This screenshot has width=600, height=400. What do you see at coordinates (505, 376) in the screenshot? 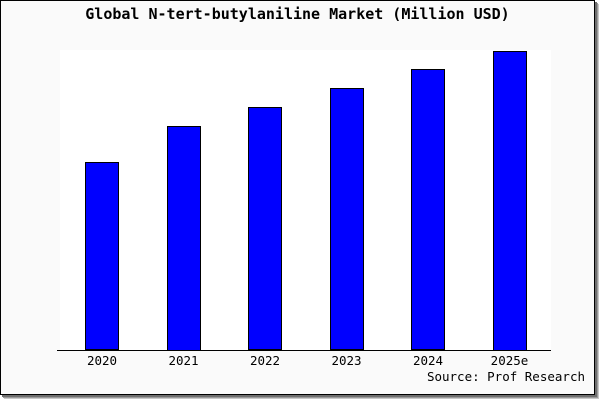
I see `source-credit: Source: Prof Research` at bounding box center [505, 376].